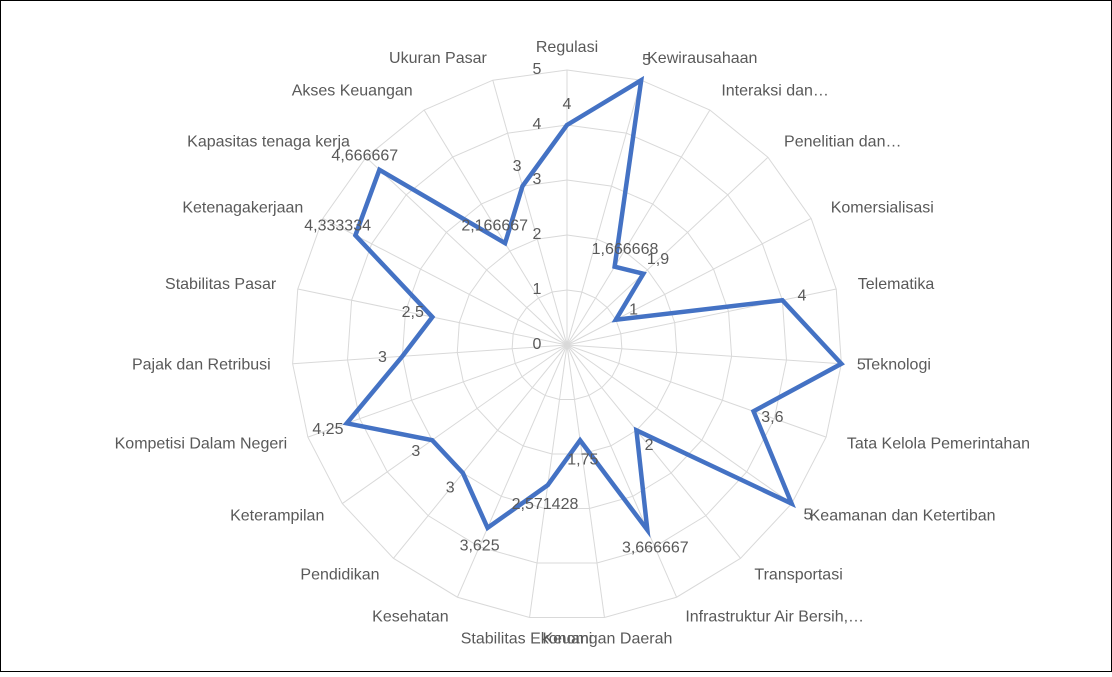 This screenshot has height=677, width=1112. Describe the element at coordinates (527, 638) in the screenshot. I see `category-label: Stabilitas Ekonomi` at that location.